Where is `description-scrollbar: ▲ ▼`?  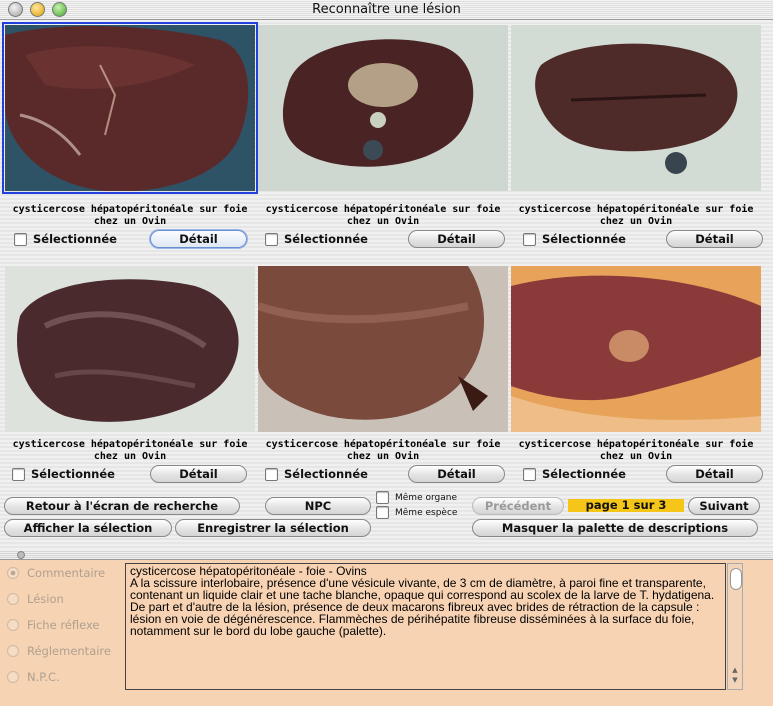 description-scrollbar: ▲ ▼ is located at coordinates (735, 626).